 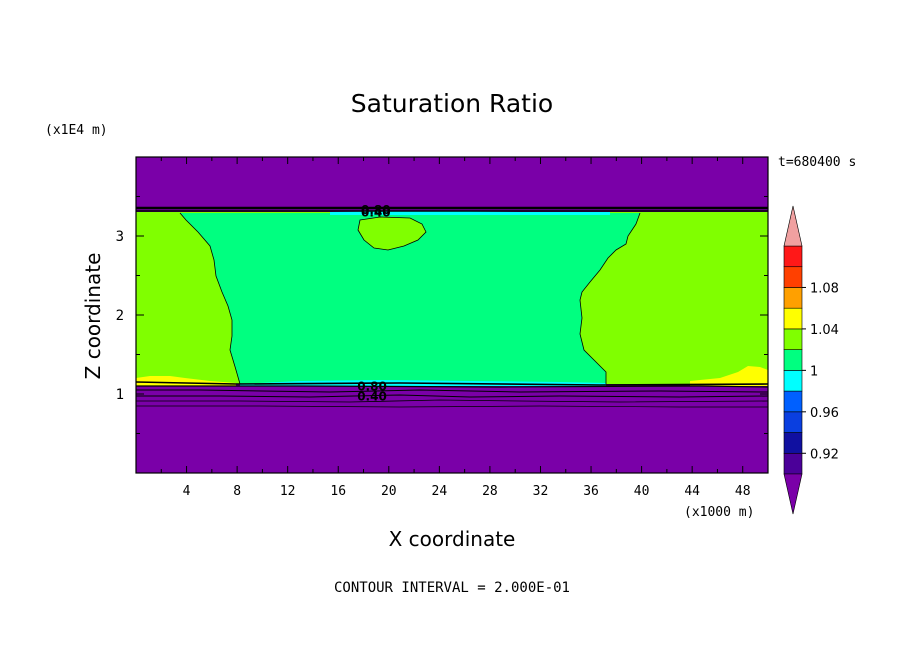 I want to click on contour-line-bubble, so click(x=392, y=233).